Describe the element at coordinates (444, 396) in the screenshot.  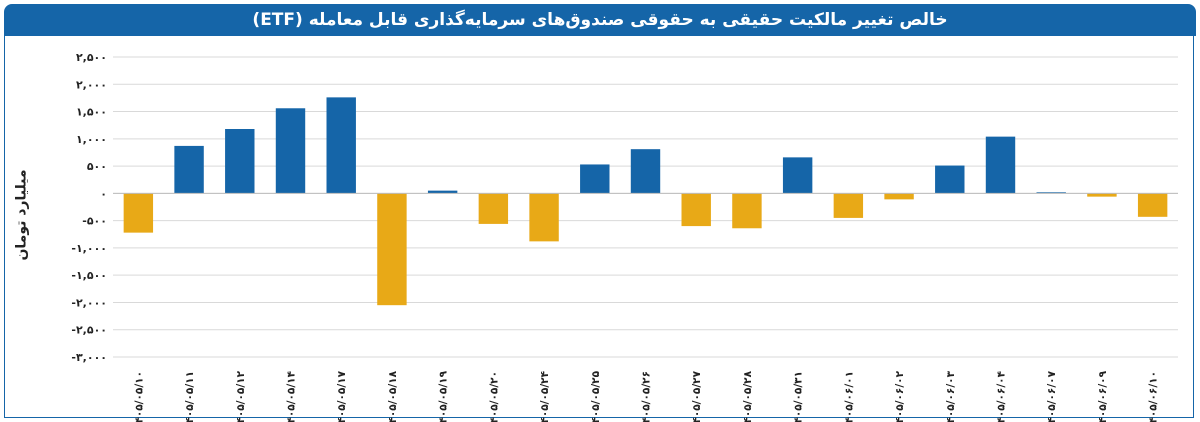
I see `x-tick-label: ۱۴۰۵/۰۵/۱۹` at that location.